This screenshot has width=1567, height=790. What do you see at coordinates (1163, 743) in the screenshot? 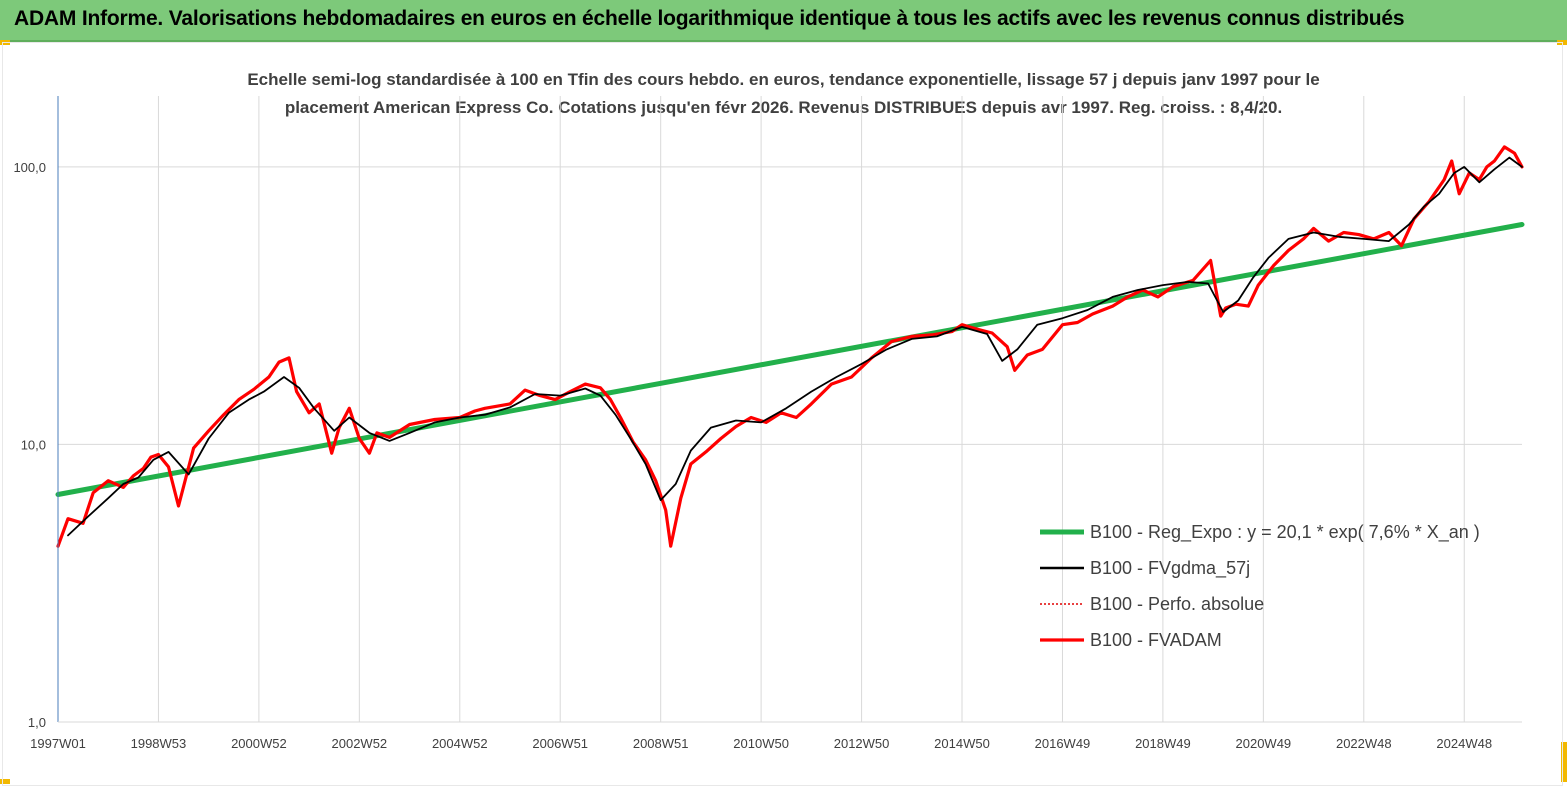
I see `x-tick-label: 2018W49` at bounding box center [1163, 743].